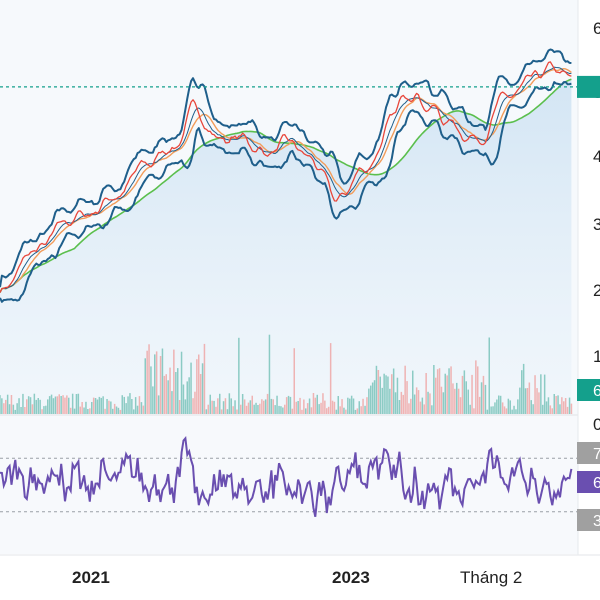  What do you see at coordinates (286, 374) in the screenshot?
I see `volume-bars` at bounding box center [286, 374].